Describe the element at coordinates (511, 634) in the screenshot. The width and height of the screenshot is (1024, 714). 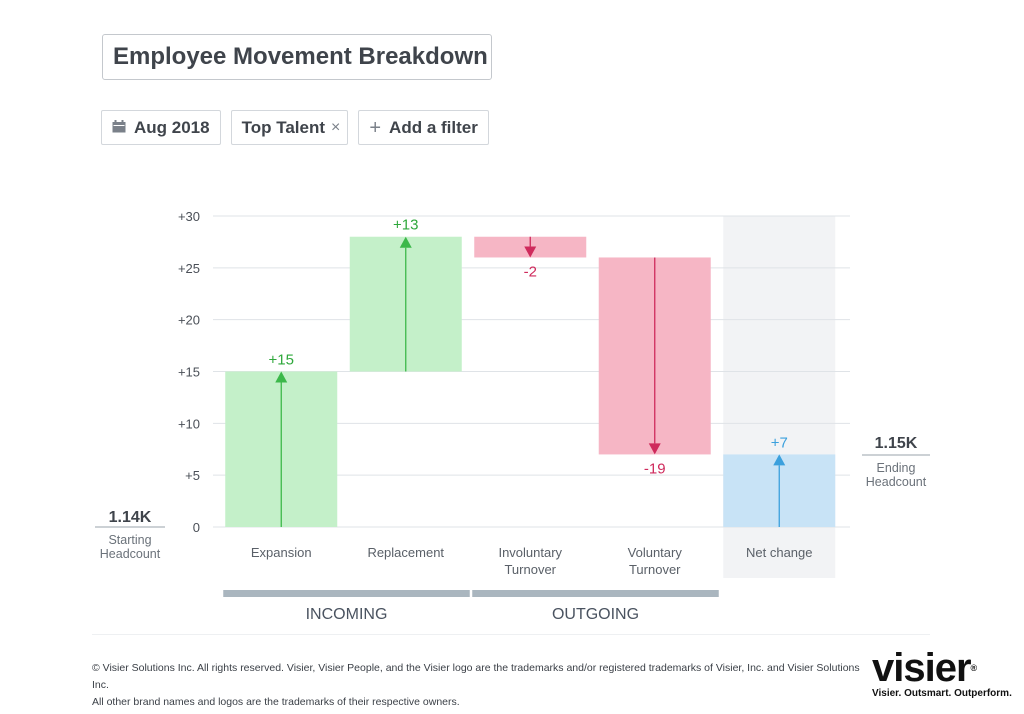
I see `footer-divider` at that location.